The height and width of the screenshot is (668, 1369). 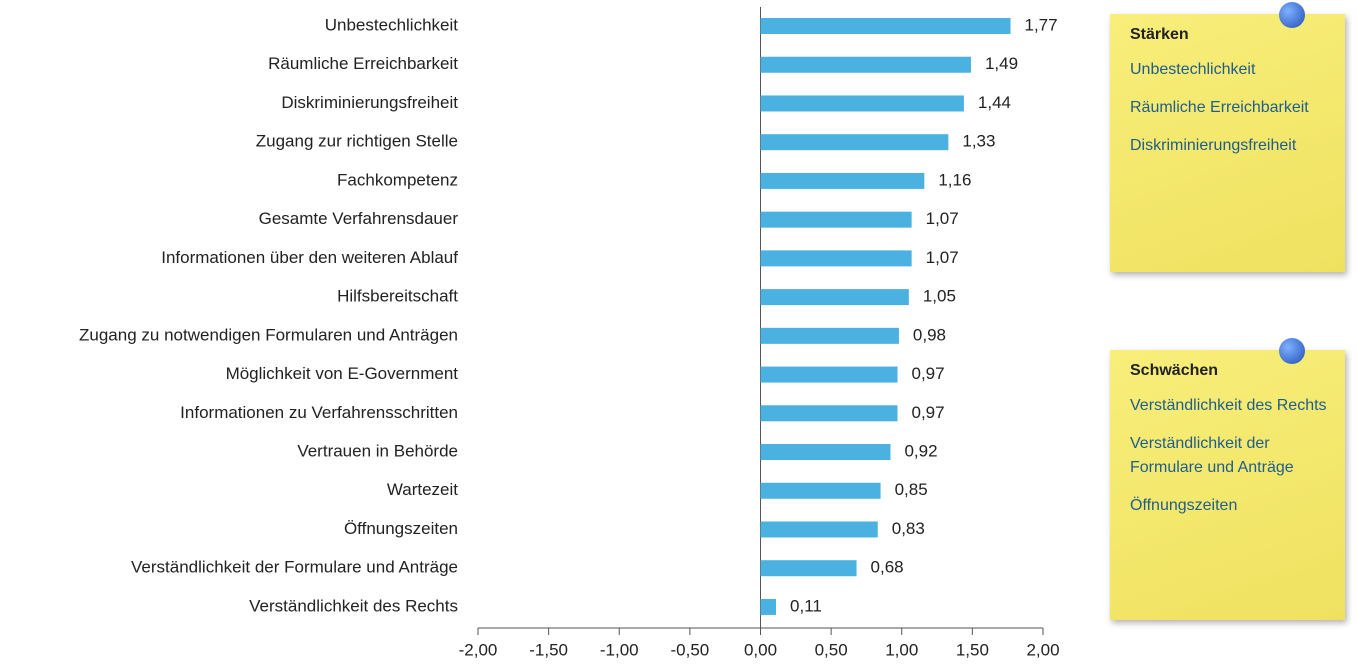 What do you see at coordinates (353, 605) in the screenshot?
I see `category-label: Verständlichkeit des Rechts` at bounding box center [353, 605].